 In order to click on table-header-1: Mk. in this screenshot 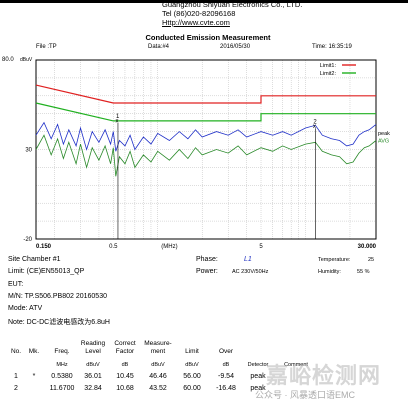, I will do `click(34, 351)`.